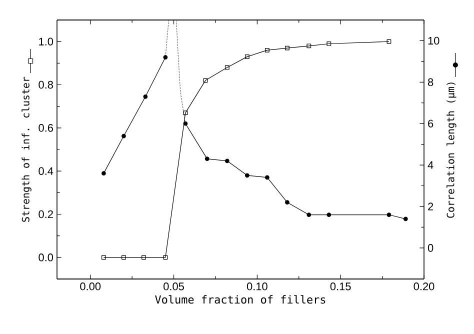 This screenshot has height=334, width=474. Describe the element at coordinates (240, 299) in the screenshot. I see `x-axis-title: Volume fraction of fillers` at that location.